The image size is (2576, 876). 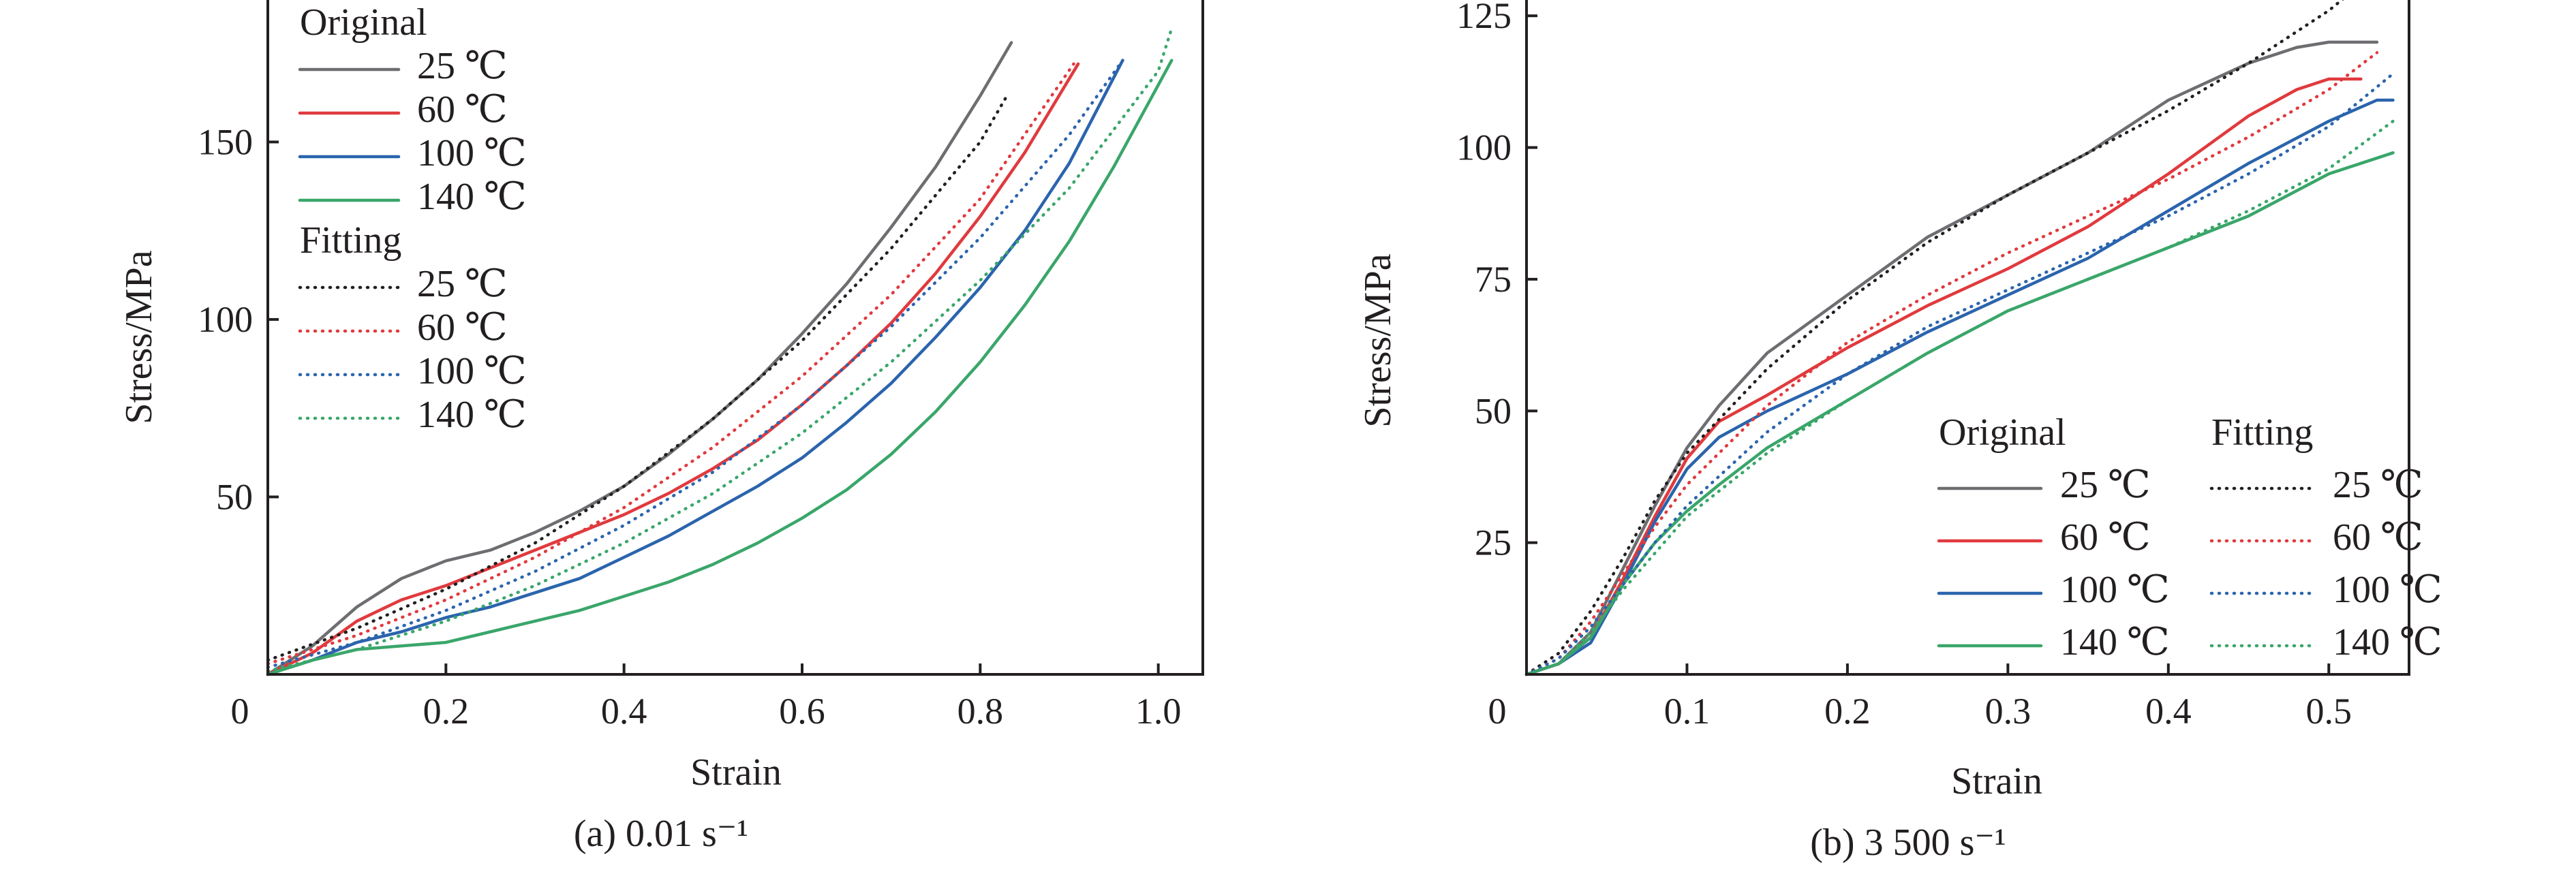 What do you see at coordinates (1908, 843) in the screenshot?
I see `figure-caption: (b) 3 500 s⁻¹` at bounding box center [1908, 843].